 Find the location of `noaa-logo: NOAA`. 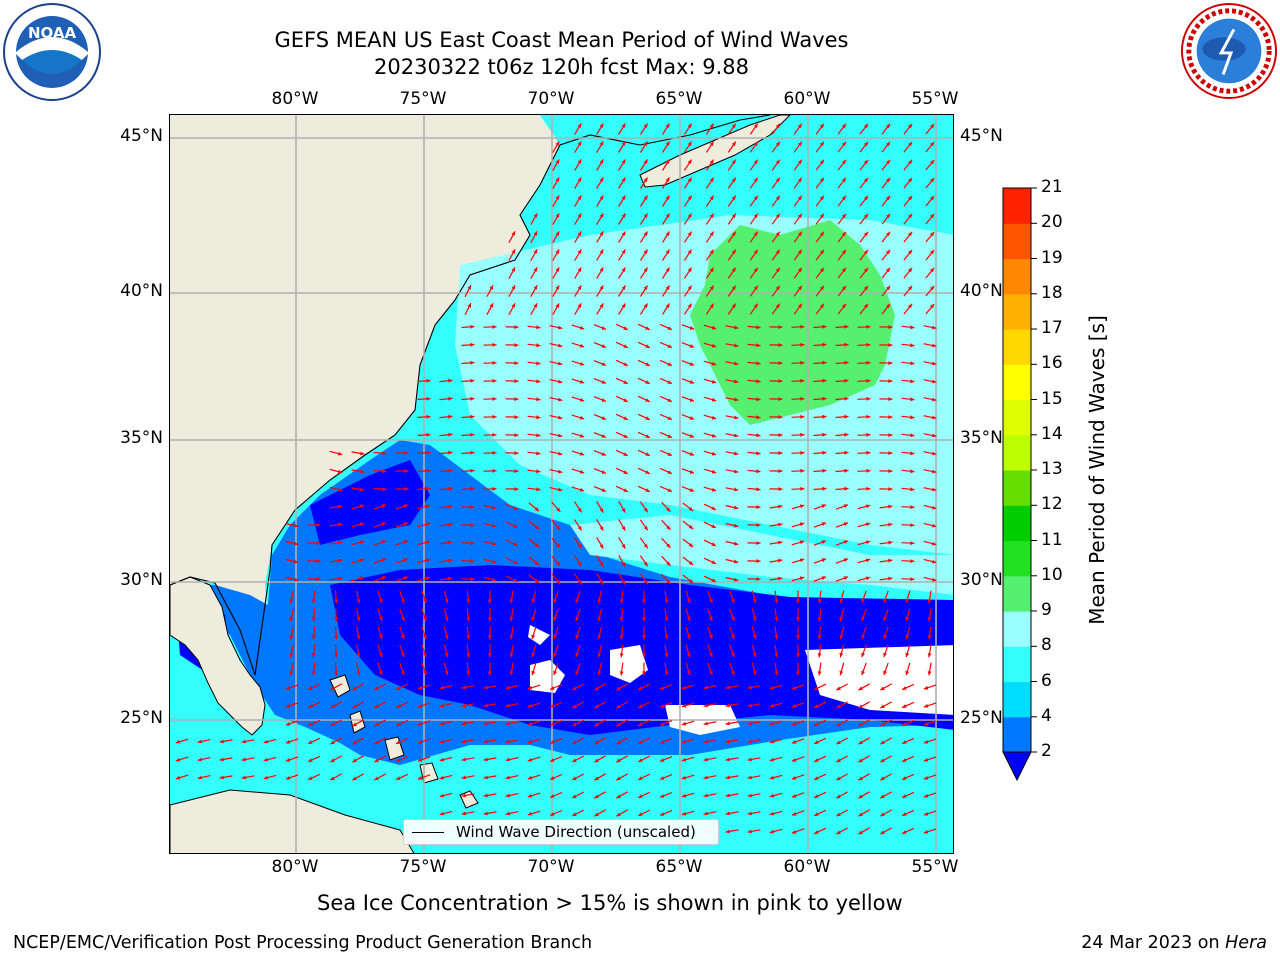

noaa-logo: NOAA is located at coordinates (52, 52).